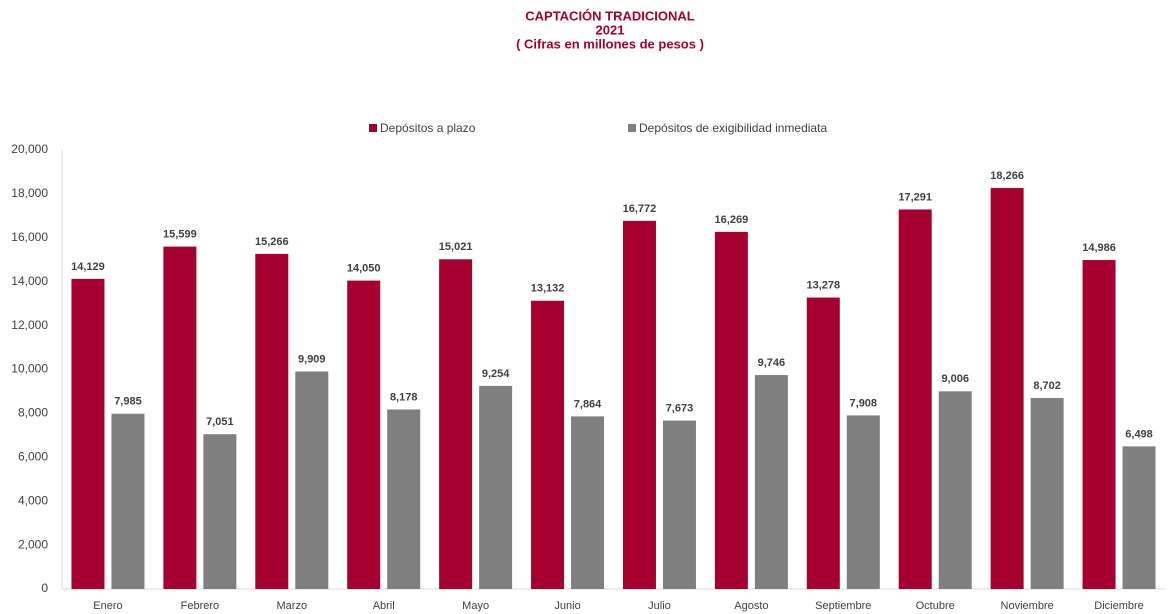  I want to click on y-tick-label: 18,000, so click(29, 193).